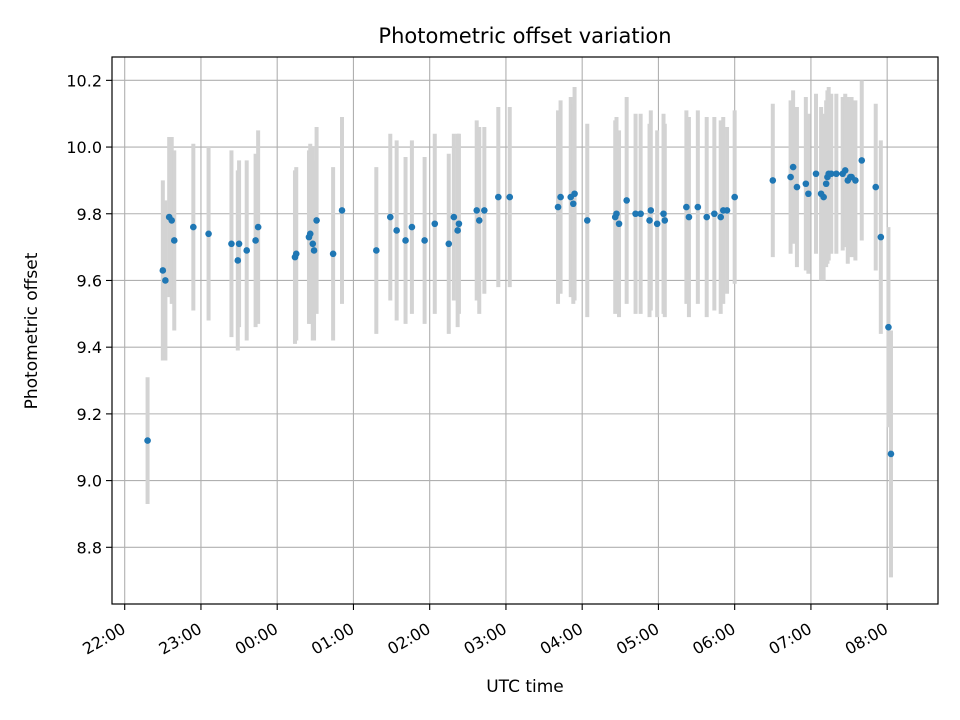 Image resolution: width=960 pixels, height=720 pixels. I want to click on y-tick-label: 10.2, so click(84, 80).